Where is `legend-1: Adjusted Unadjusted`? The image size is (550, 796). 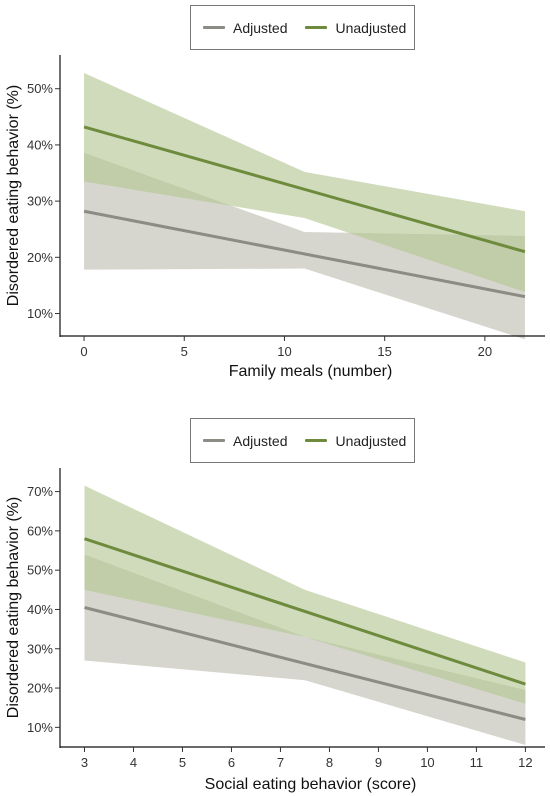
legend-1: Adjusted Unadjusted is located at coordinates (302, 27).